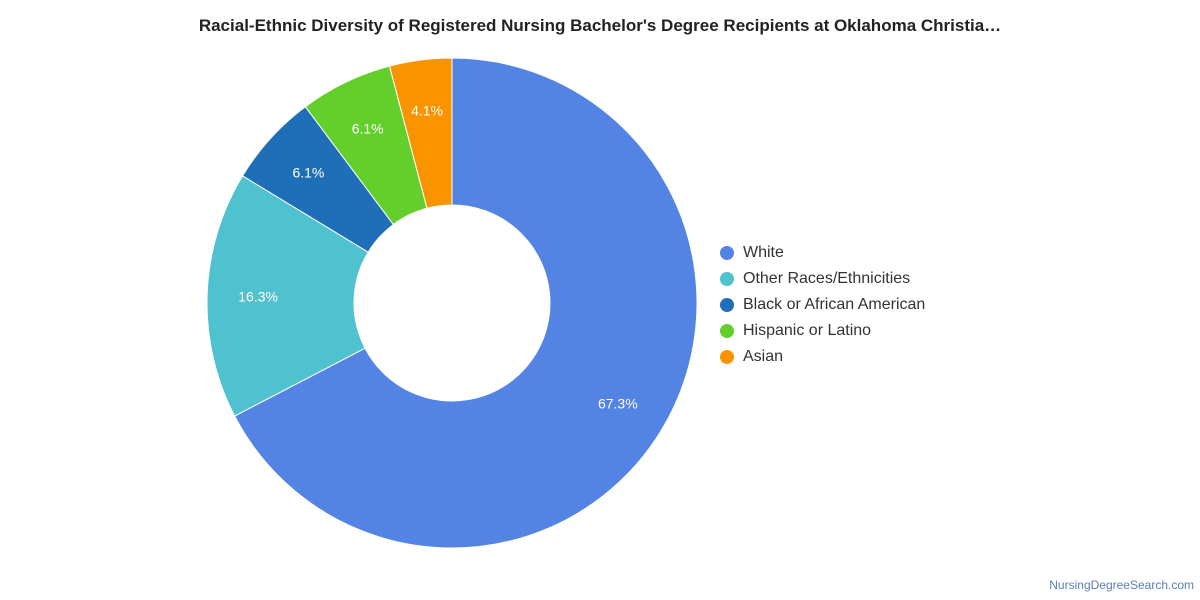  Describe the element at coordinates (827, 278) in the screenshot. I see `legend-label: Other Races/Ethnicities` at that location.